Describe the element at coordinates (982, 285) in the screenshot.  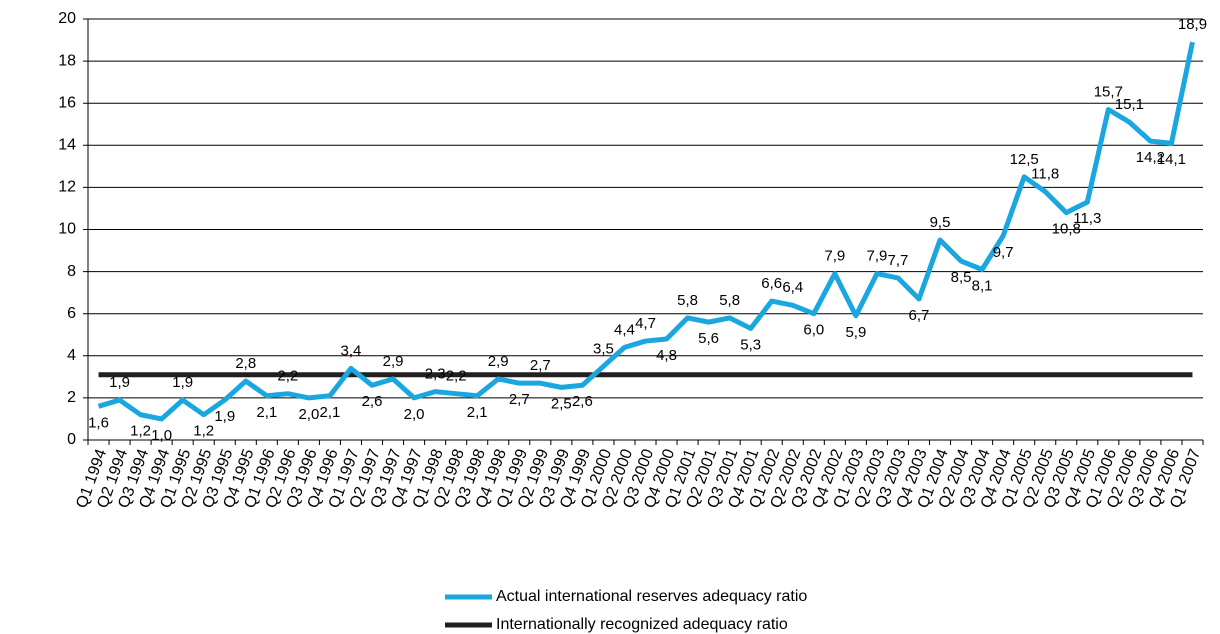
I see `data-label: 8,1` at that location.